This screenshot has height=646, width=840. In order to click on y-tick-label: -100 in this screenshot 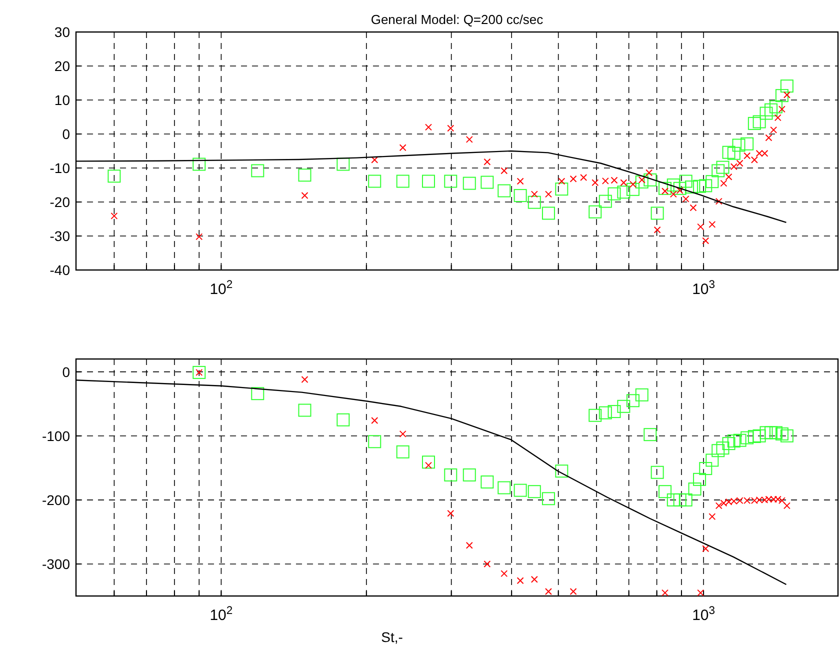, I will do `click(56, 436)`.